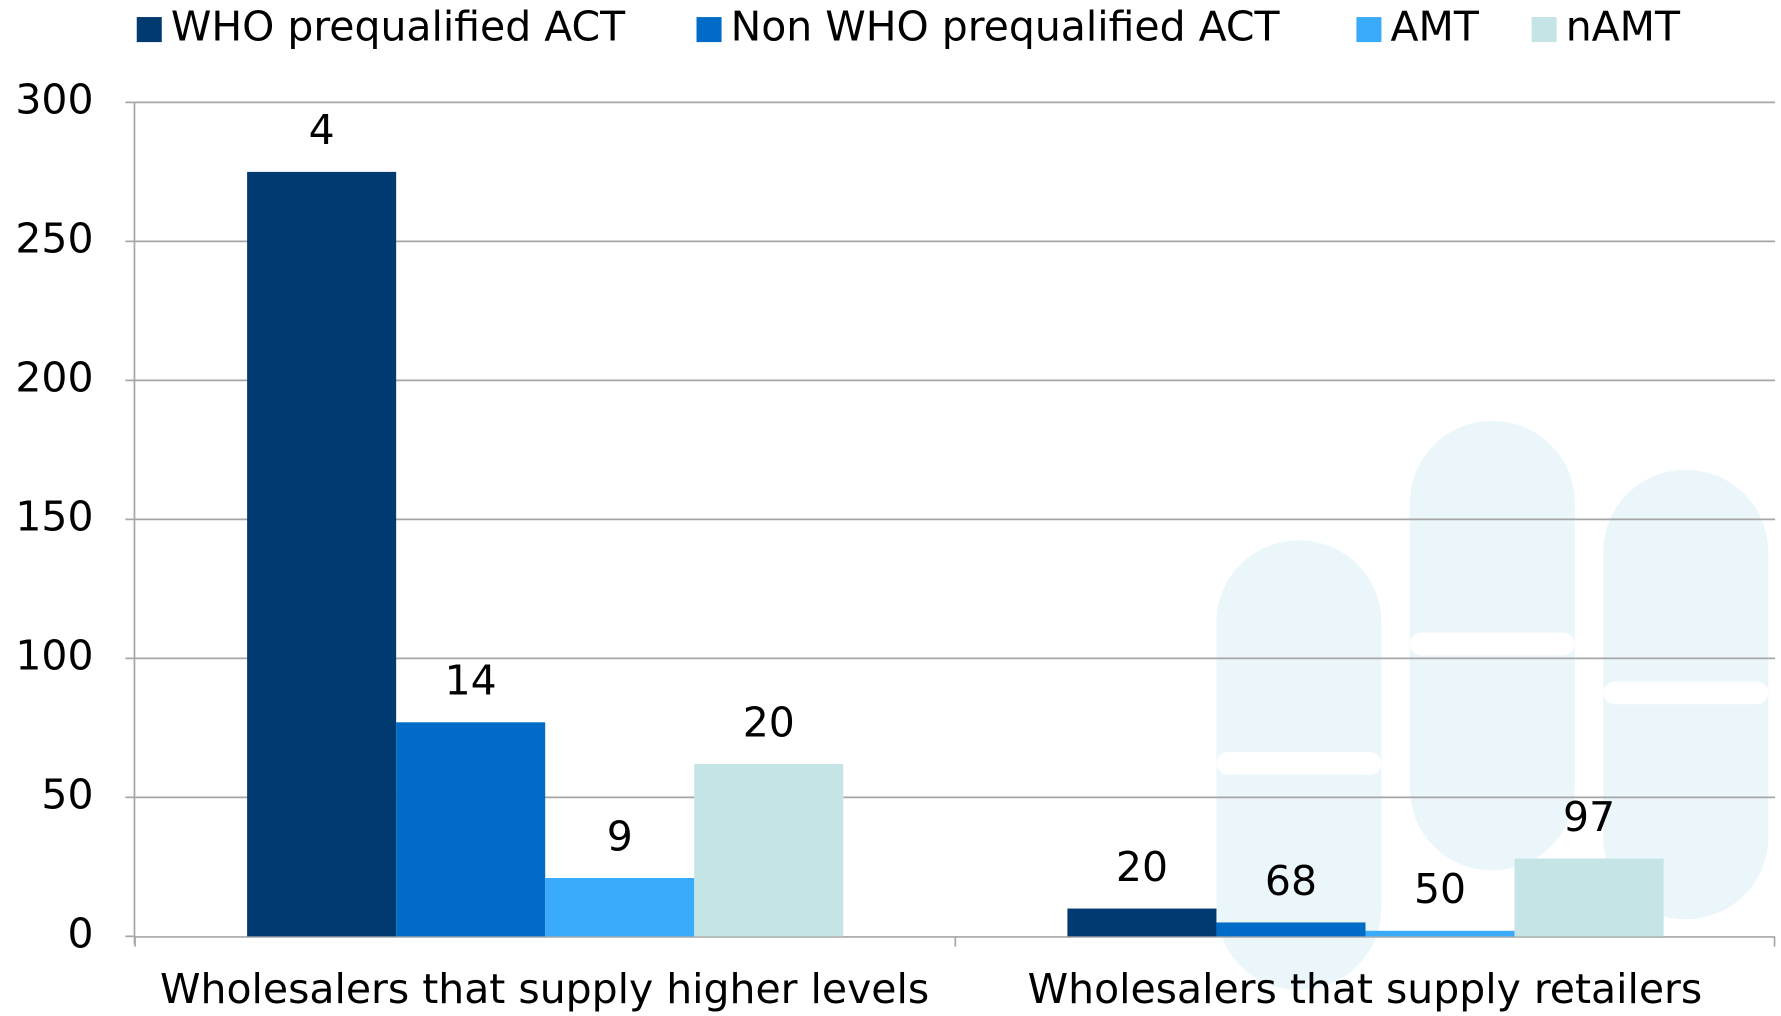  I want to click on x-tick-label: Wholesalers that supply retailers, so click(1365, 989).